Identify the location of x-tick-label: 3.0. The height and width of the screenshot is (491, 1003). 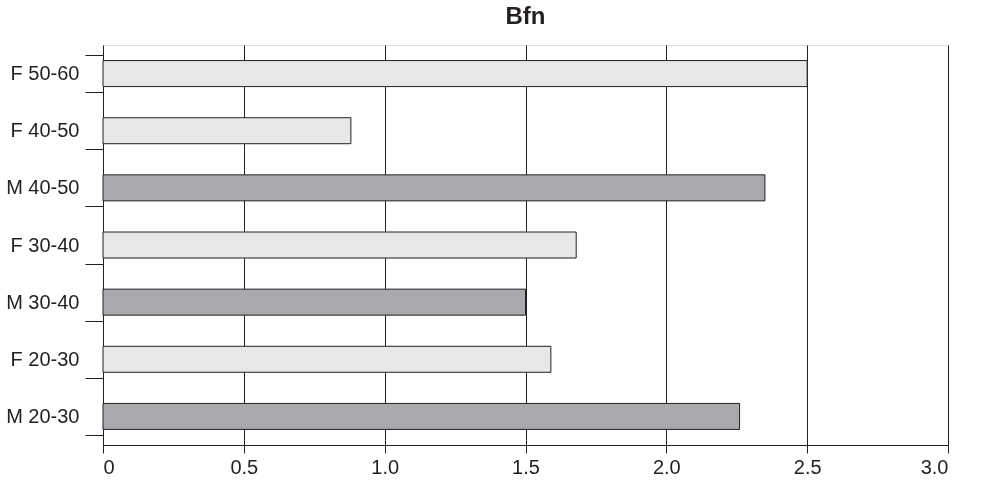
(934, 466).